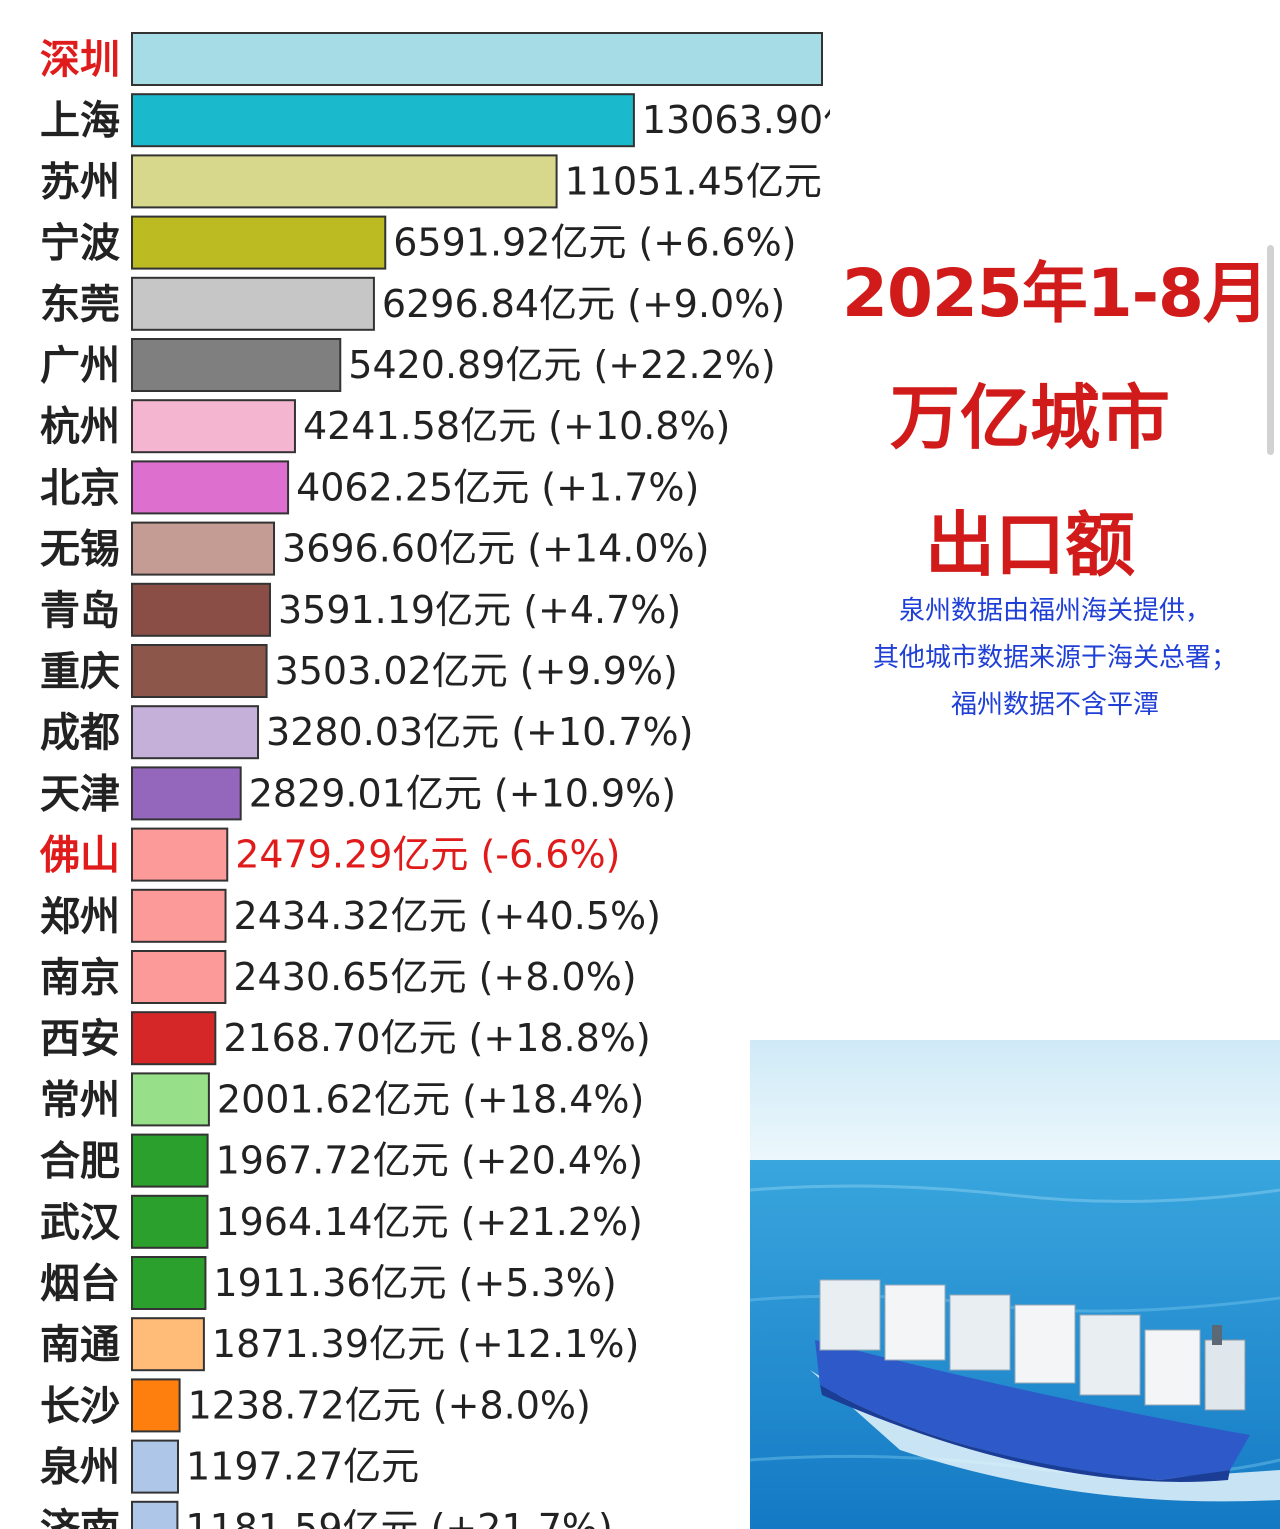 Image resolution: width=1280 pixels, height=1529 pixels. What do you see at coordinates (434, 977) in the screenshot?
I see `value-label: 2430.65亿元 (+8.0%)` at bounding box center [434, 977].